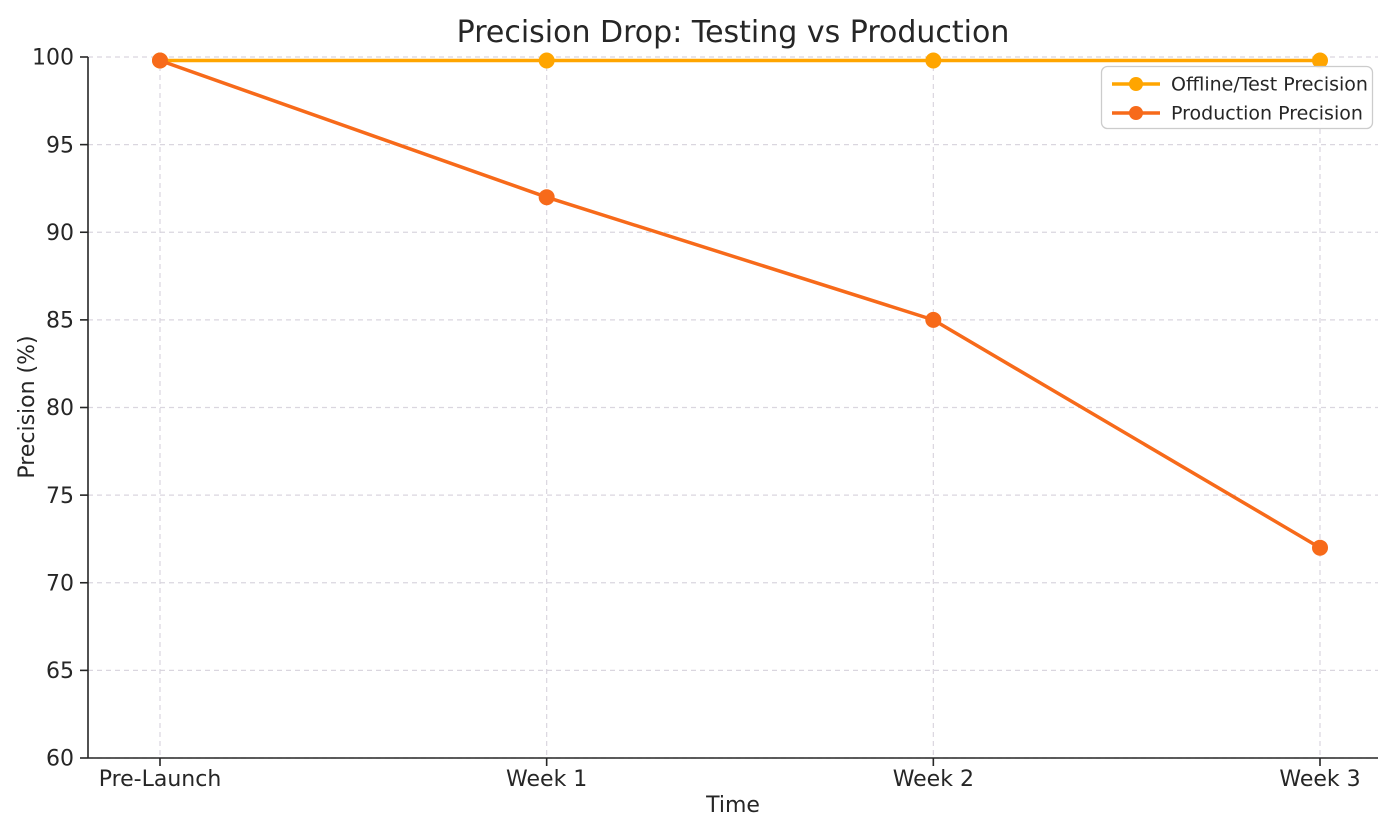  Describe the element at coordinates (1136, 113) in the screenshot. I see `legend-marker-production-icon` at that location.